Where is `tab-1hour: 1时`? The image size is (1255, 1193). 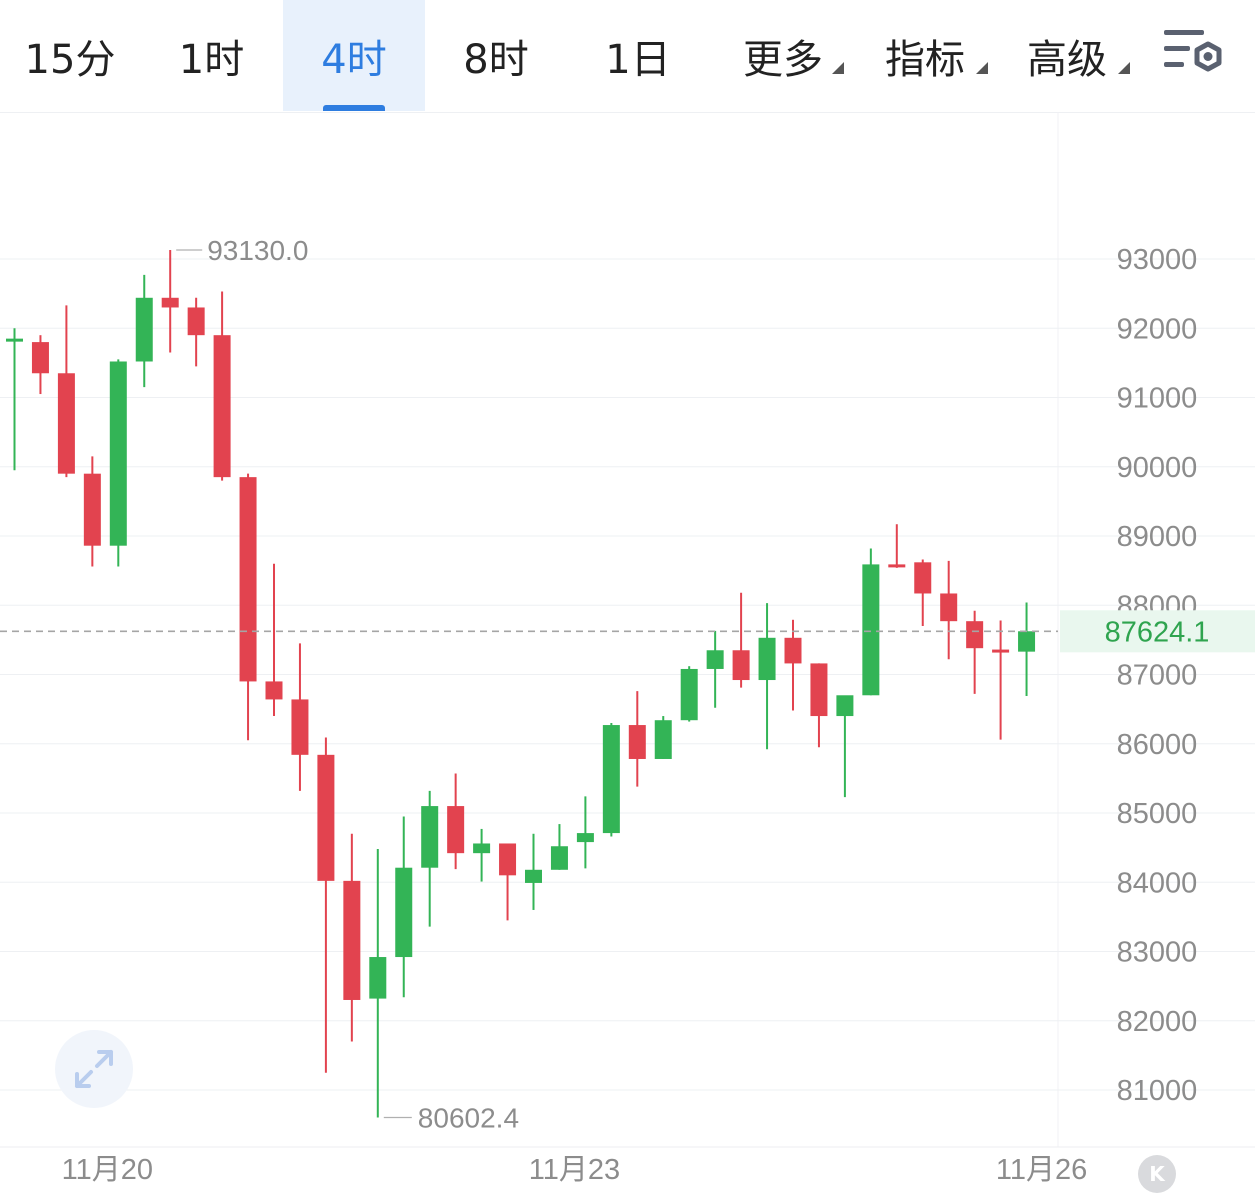 tab-1hour: 1时 is located at coordinates (211, 55).